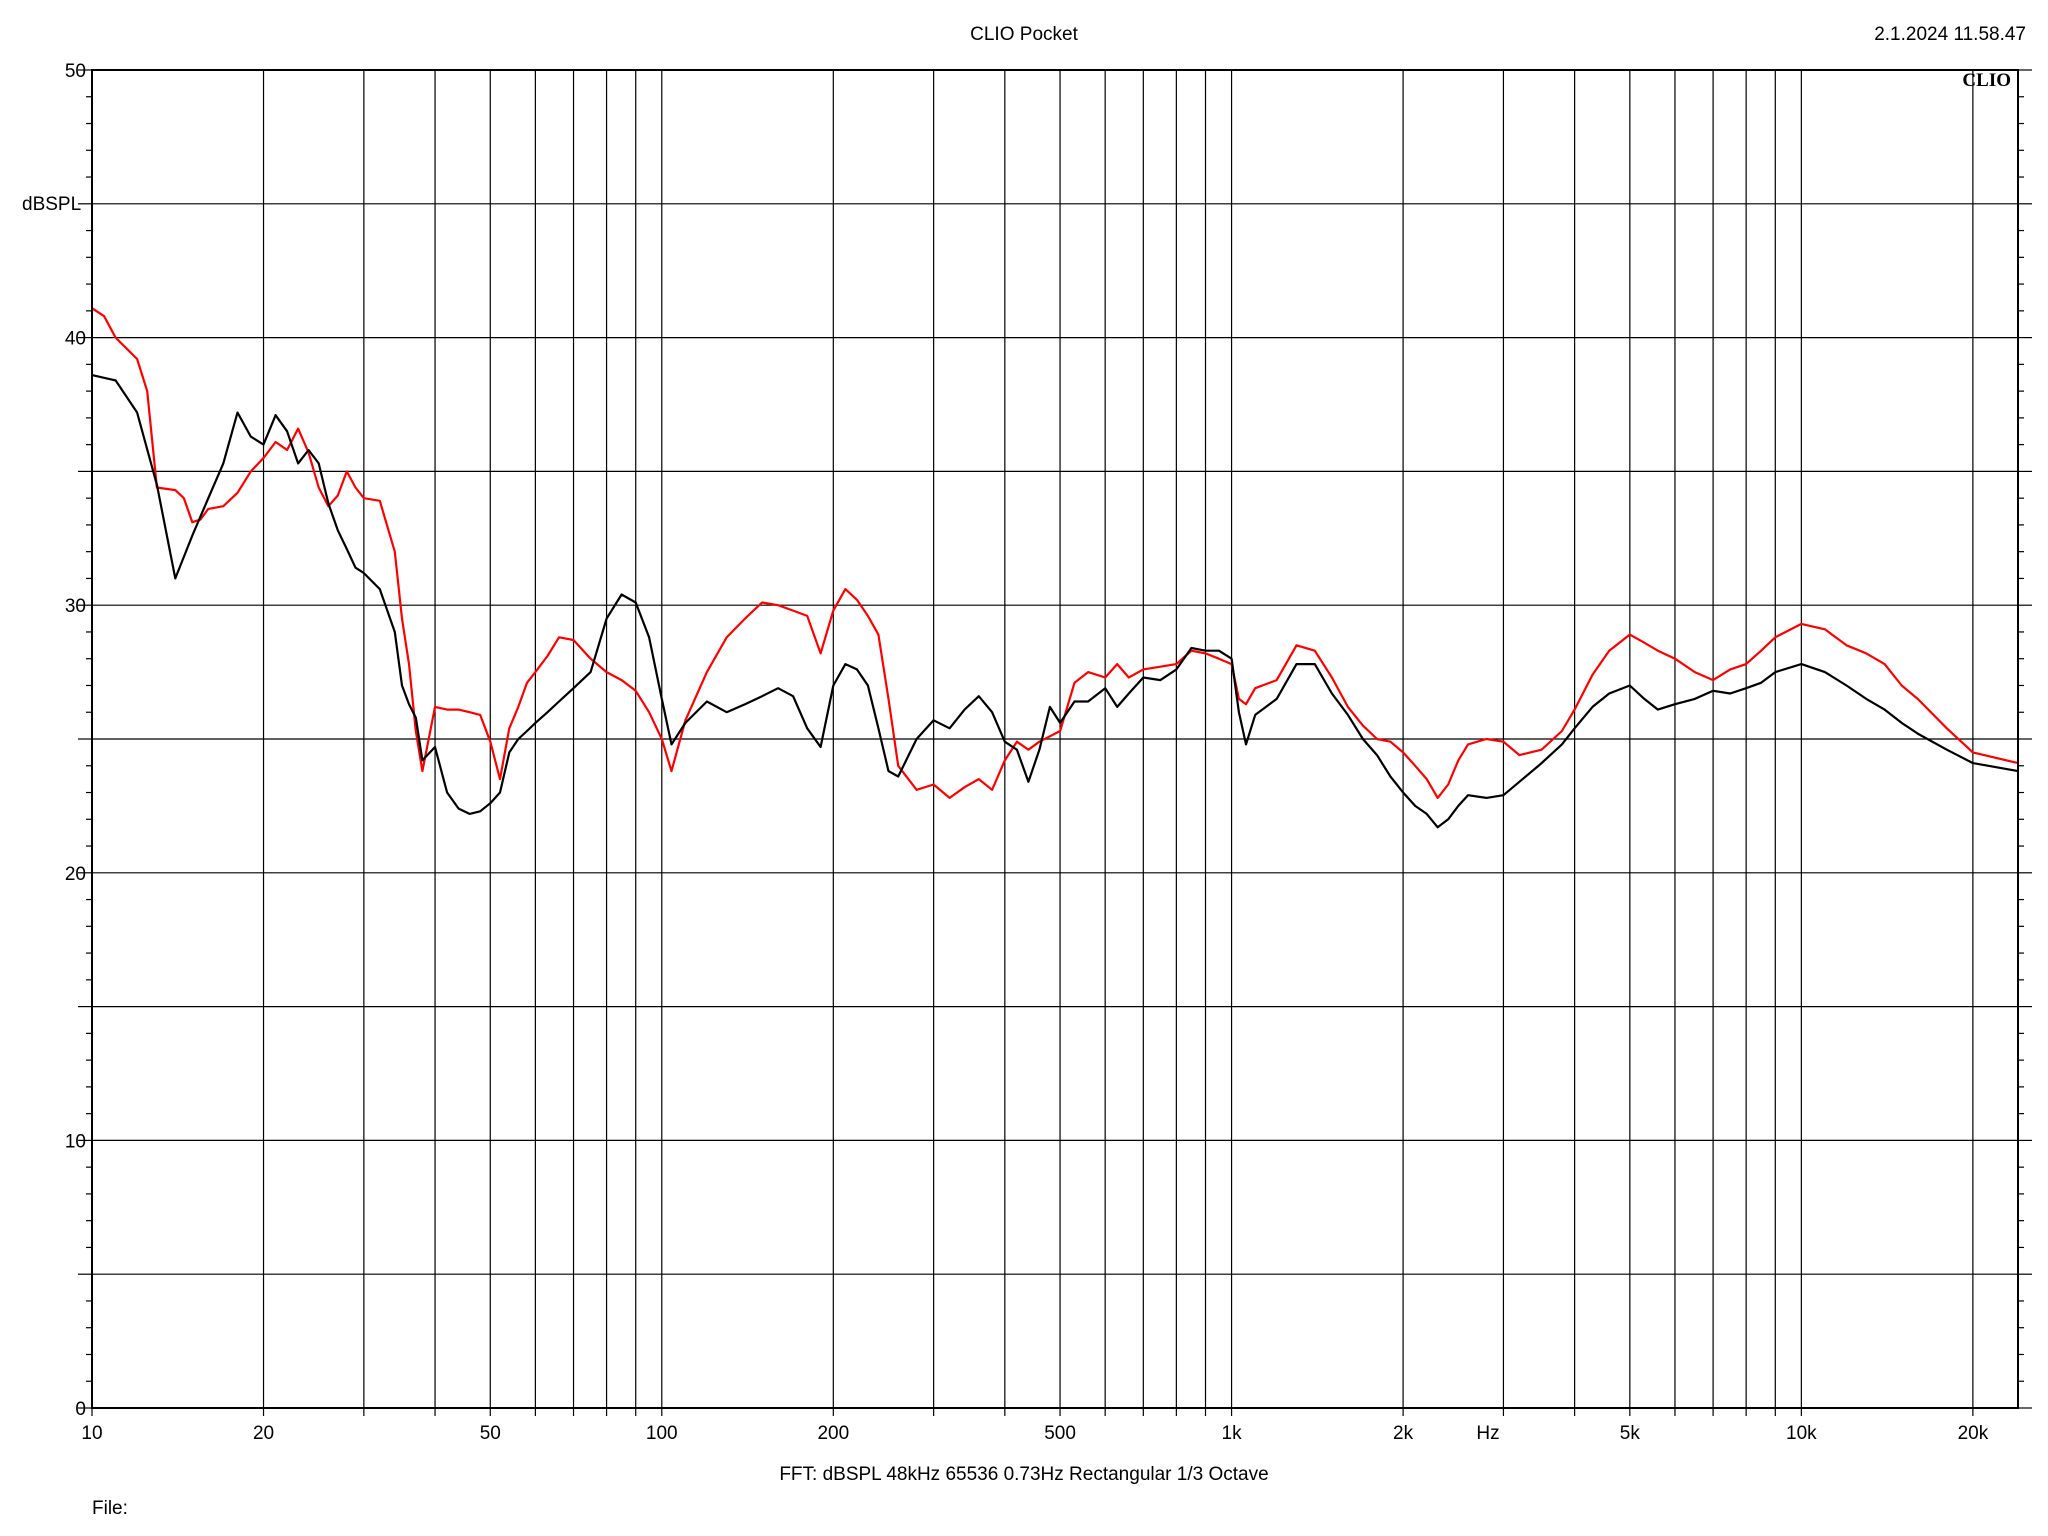 Image resolution: width=2048 pixels, height=1536 pixels. I want to click on x-axis-label: Hz, so click(1487, 1433).